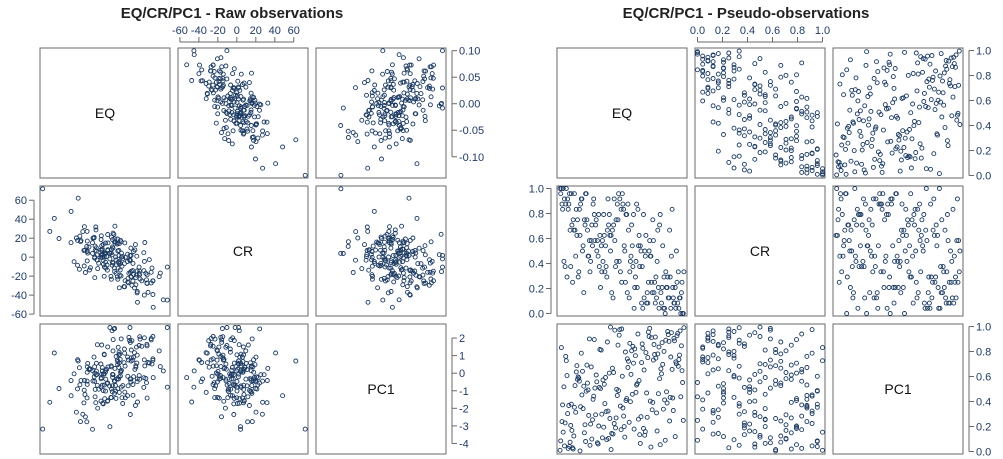 Image resolution: width=1003 pixels, height=459 pixels. What do you see at coordinates (722, 31) in the screenshot?
I see `tick-label: 0.2` at bounding box center [722, 31].